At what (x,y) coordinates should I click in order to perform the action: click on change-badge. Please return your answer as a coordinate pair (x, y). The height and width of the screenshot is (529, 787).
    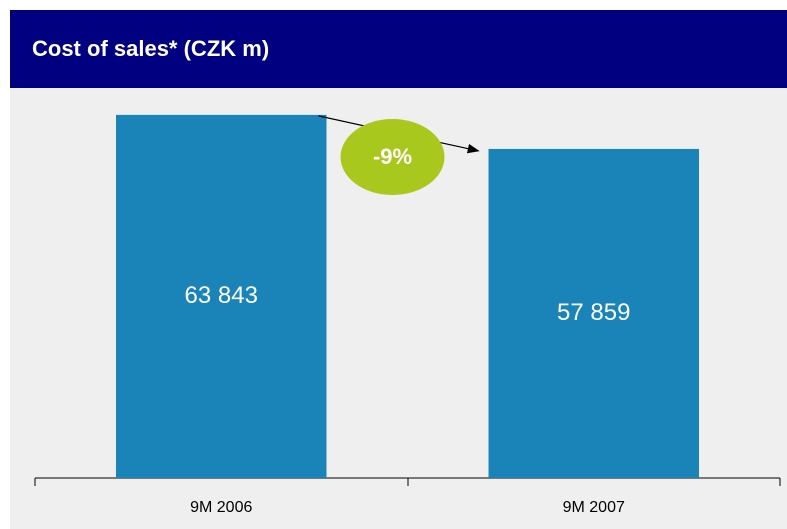
    Looking at the image, I should click on (392, 157).